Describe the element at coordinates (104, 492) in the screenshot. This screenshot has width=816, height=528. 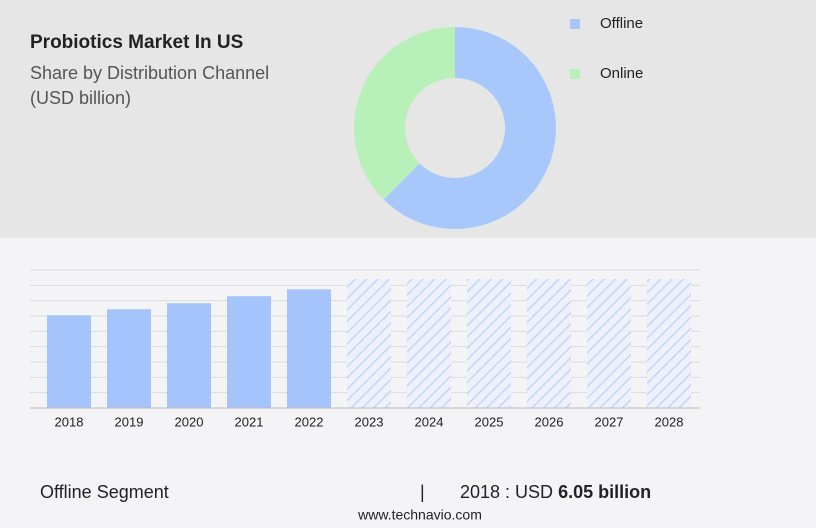
I see `segment-label: Offline Segment` at that location.